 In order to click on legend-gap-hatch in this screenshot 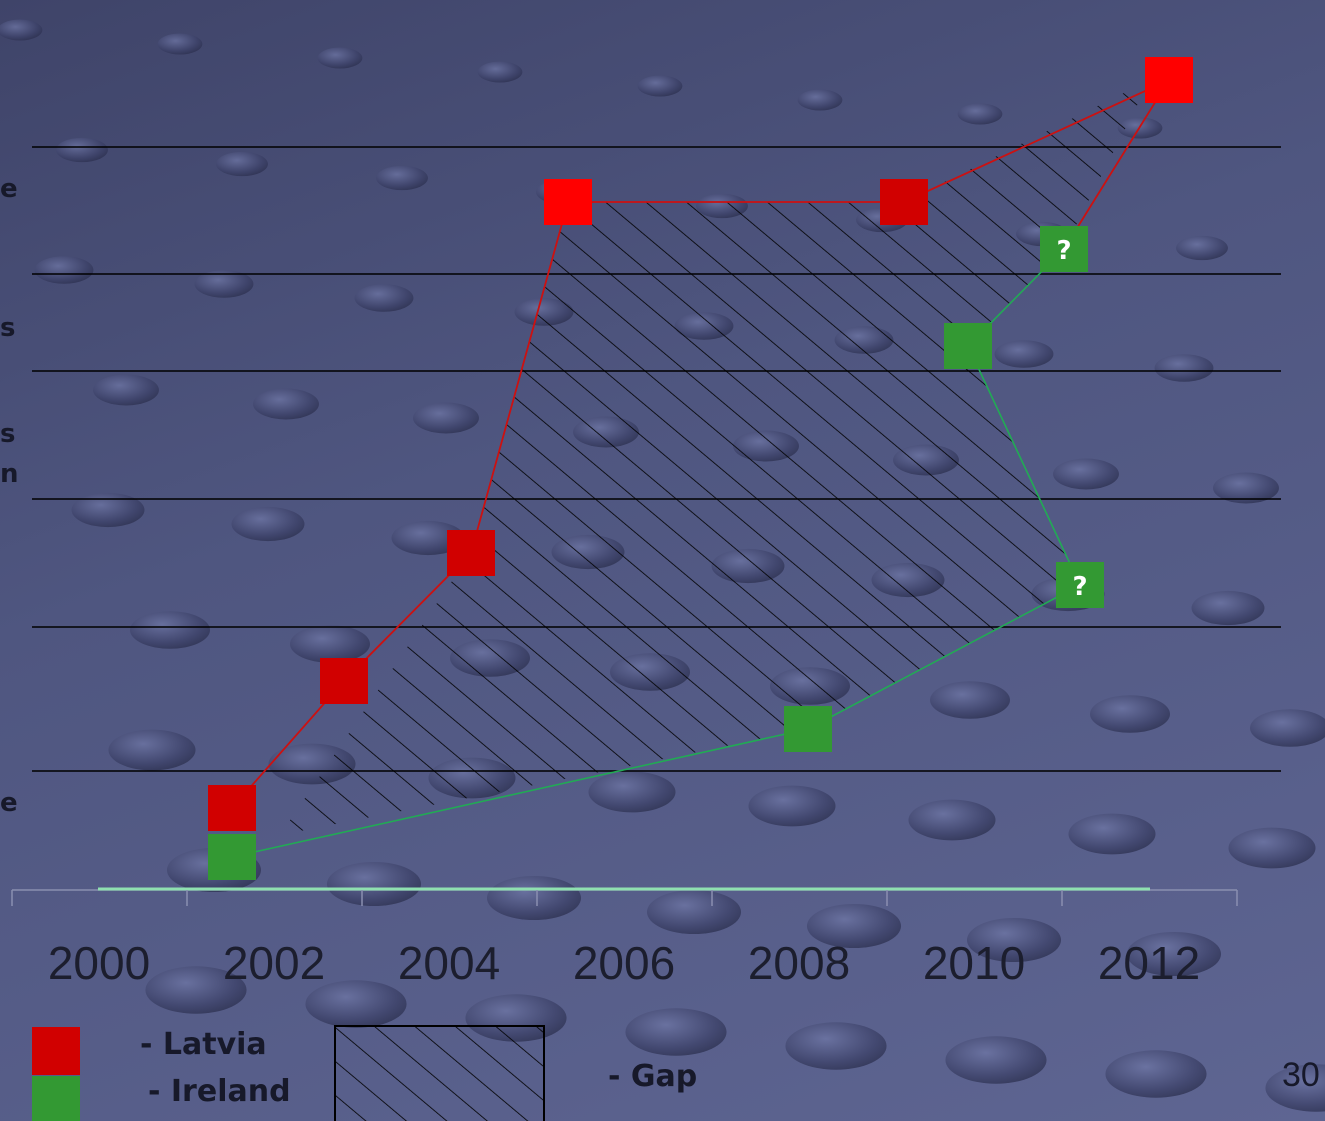, I will do `click(439, 1073)`.